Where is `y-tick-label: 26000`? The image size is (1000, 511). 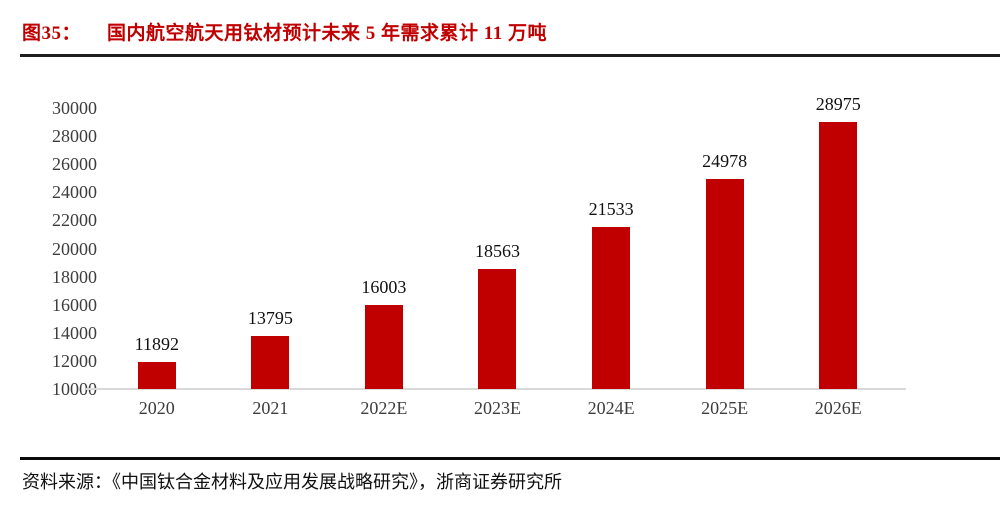
y-tick-label: 26000 is located at coordinates (74, 164).